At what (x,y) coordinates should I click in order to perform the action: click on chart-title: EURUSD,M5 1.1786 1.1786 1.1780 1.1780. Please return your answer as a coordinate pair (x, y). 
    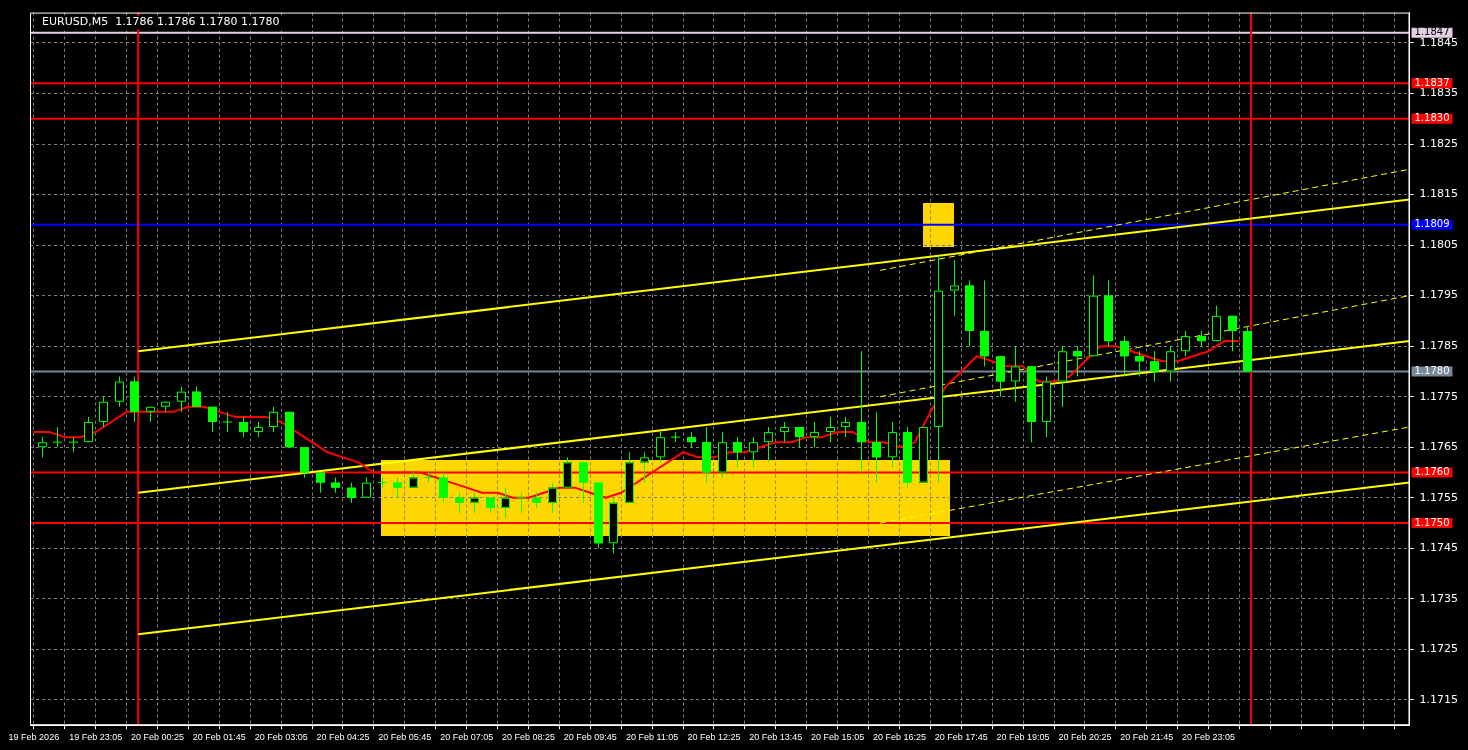
    Looking at the image, I should click on (161, 22).